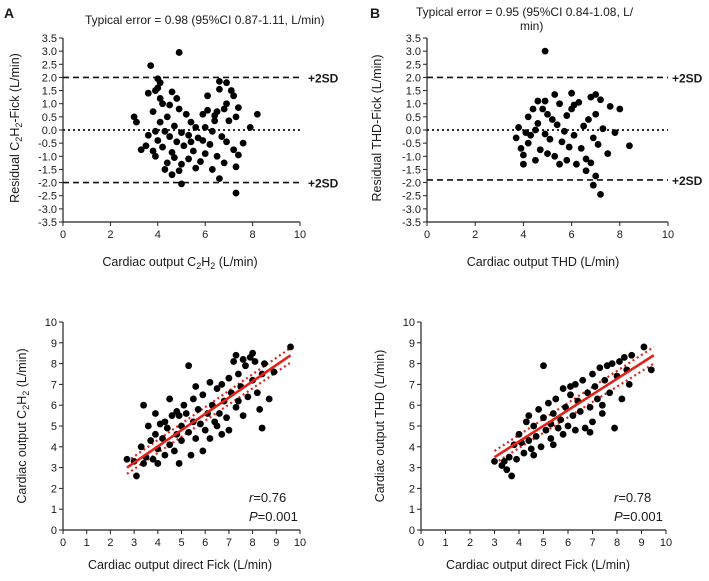 This screenshot has width=709, height=581. I want to click on panel-c-x-tick-label: 1, so click(87, 543).